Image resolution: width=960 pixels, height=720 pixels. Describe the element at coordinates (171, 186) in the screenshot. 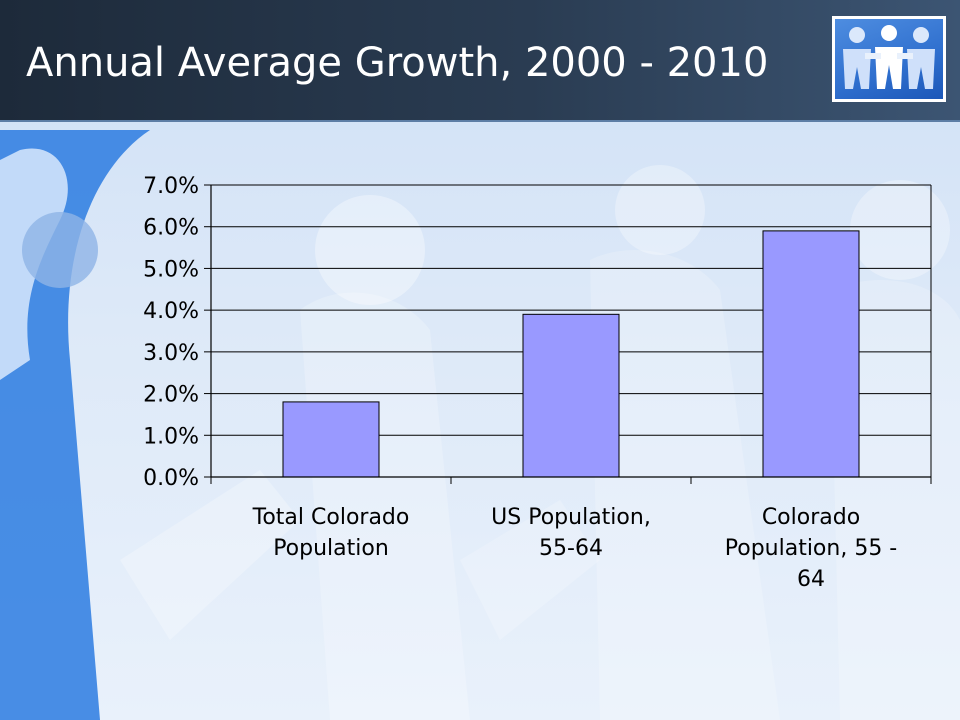

I see `y-tick-label: 7.0%` at that location.